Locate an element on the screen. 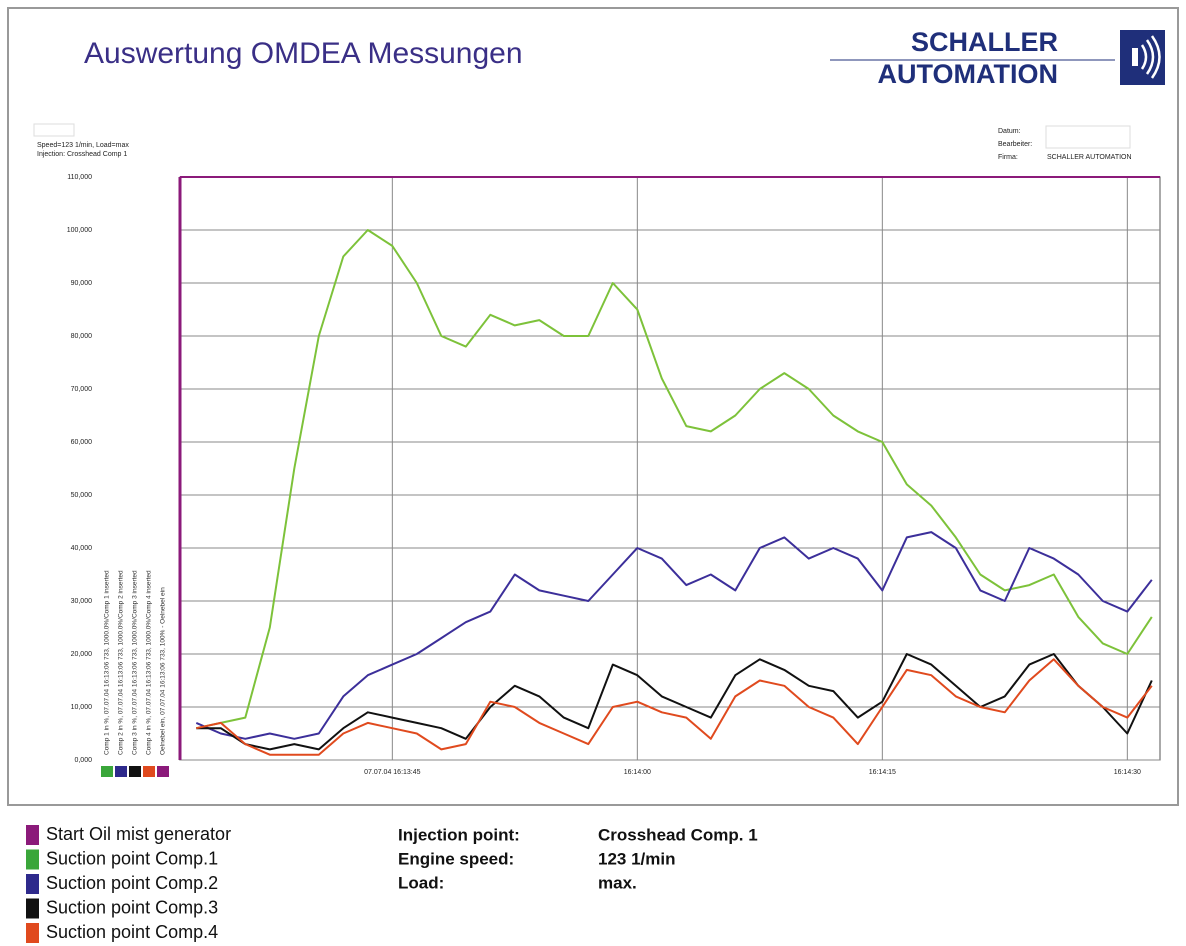  detail-label: Engine speed: is located at coordinates (456, 858).